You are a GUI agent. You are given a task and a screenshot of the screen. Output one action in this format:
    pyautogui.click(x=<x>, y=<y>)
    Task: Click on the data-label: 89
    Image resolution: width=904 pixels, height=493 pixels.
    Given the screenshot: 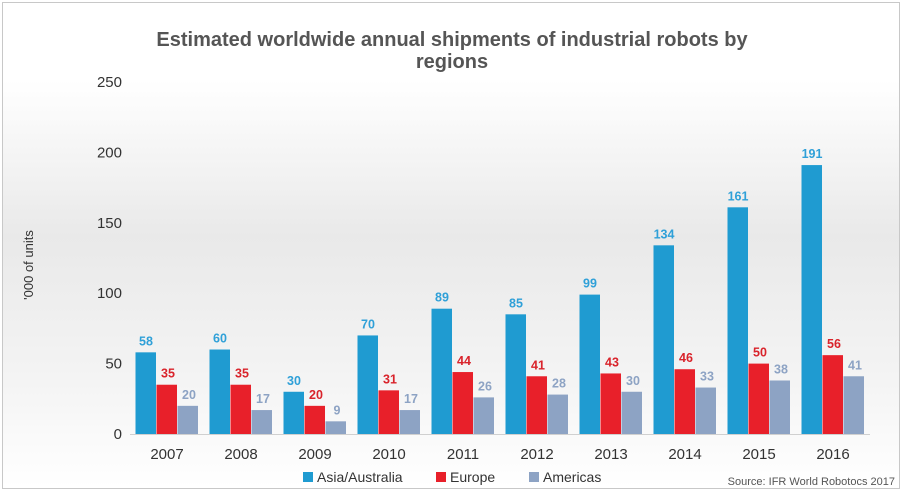 What is the action you would take?
    pyautogui.click(x=442, y=298)
    